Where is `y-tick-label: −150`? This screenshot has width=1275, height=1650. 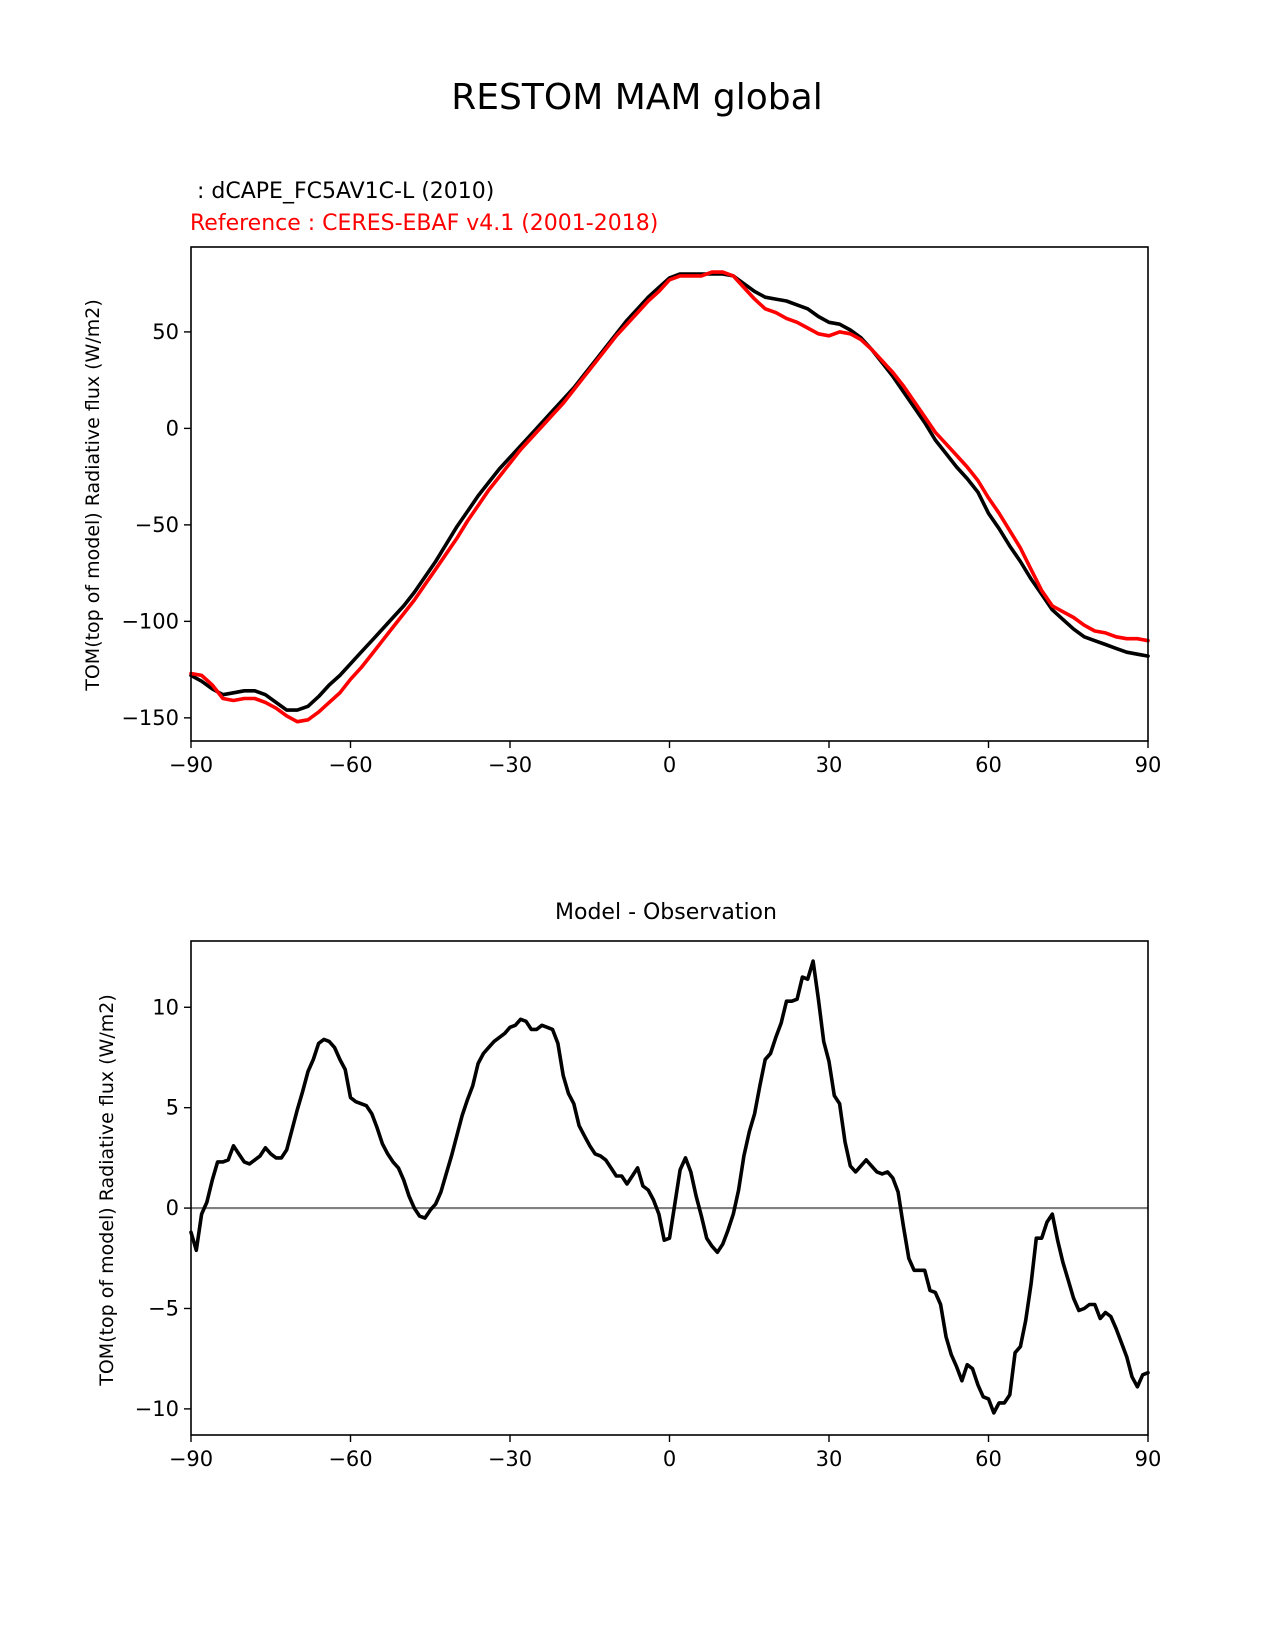
y-tick-label: −150 is located at coordinates (150, 718).